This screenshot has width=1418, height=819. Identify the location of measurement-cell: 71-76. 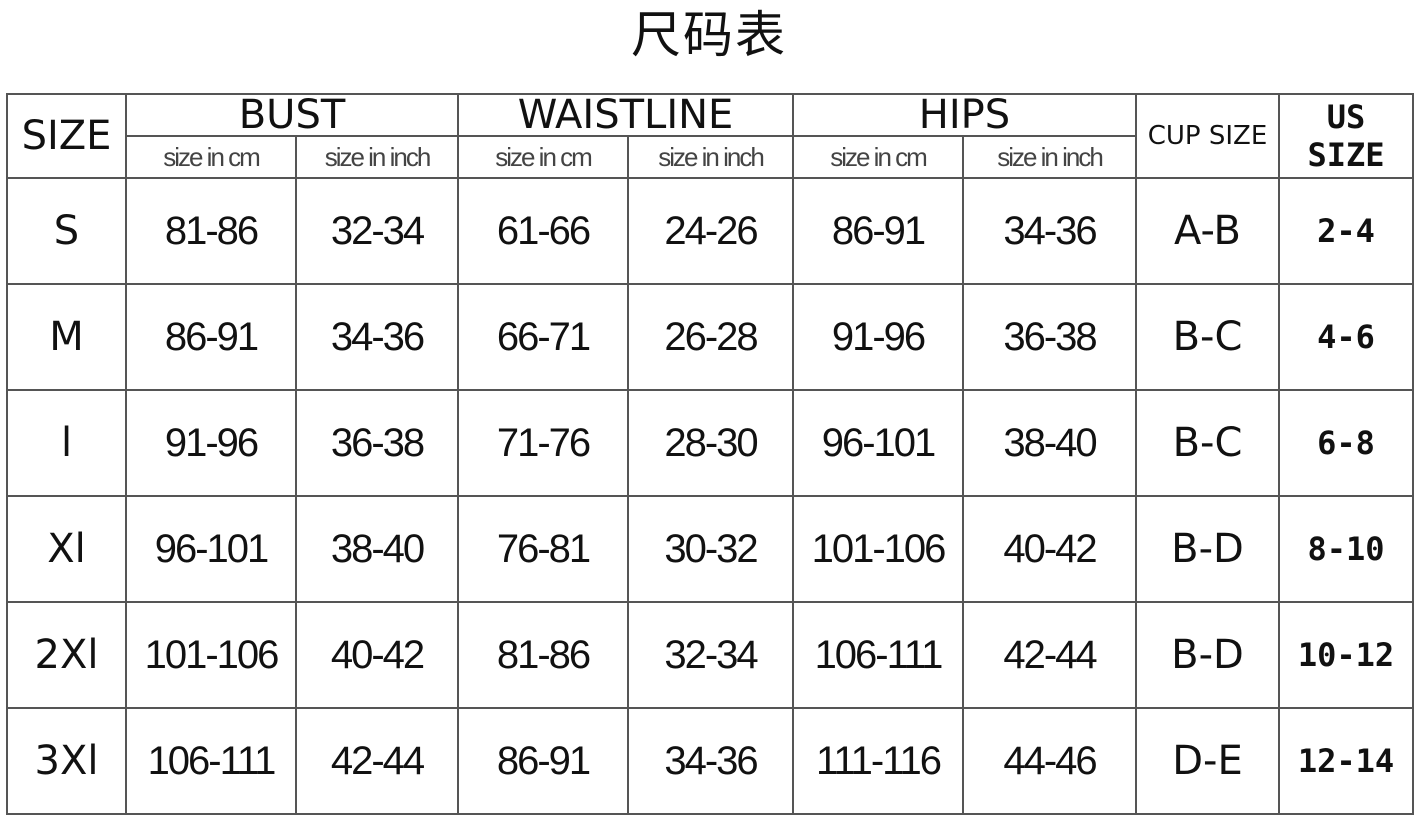
(543, 443).